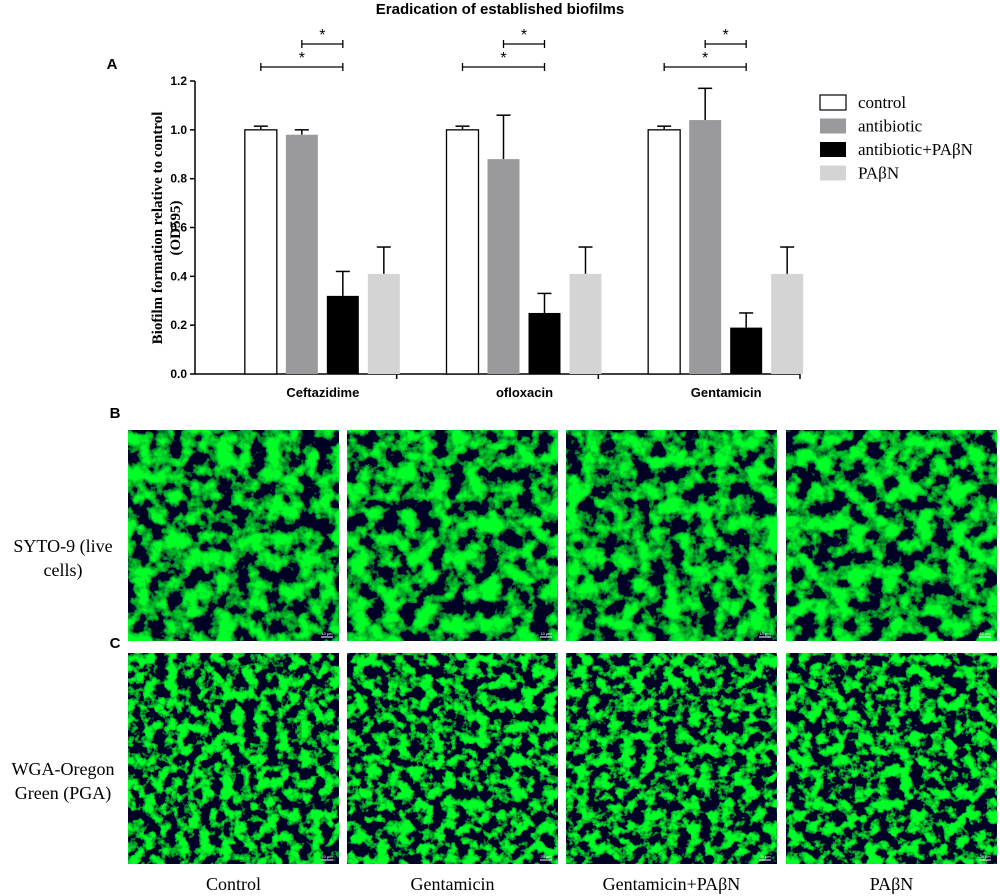  I want to click on chart-title: Eradication of established biofilms, so click(500, 9).